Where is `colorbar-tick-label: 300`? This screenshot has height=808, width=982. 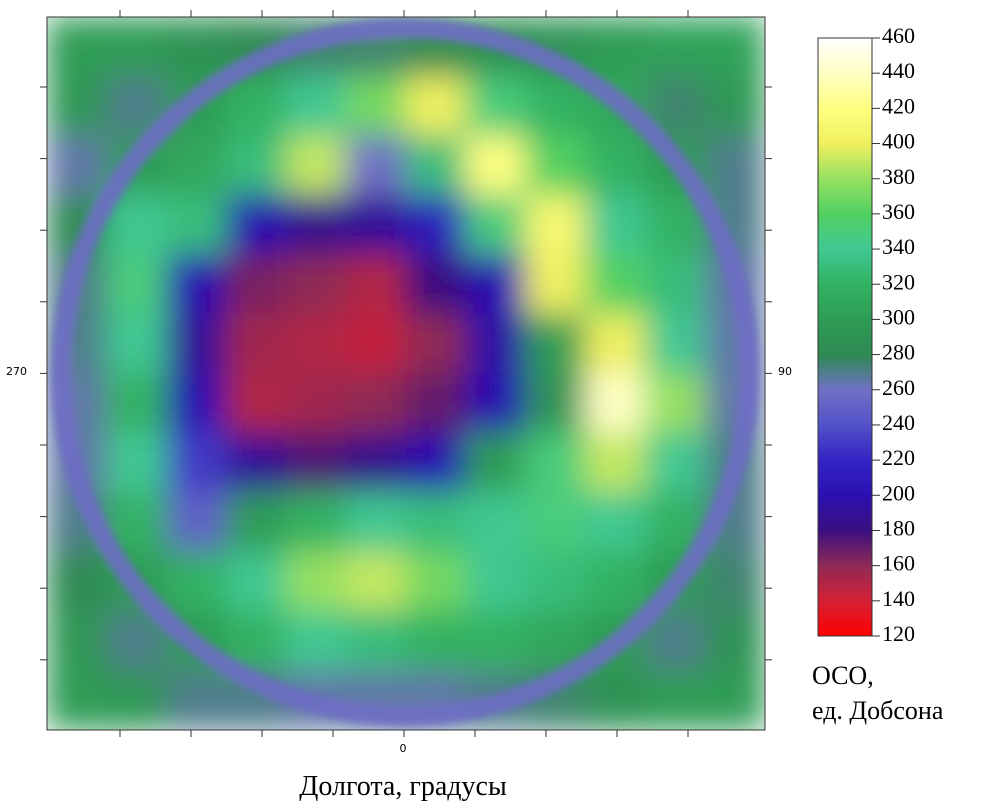 colorbar-tick-label: 300 is located at coordinates (898, 316).